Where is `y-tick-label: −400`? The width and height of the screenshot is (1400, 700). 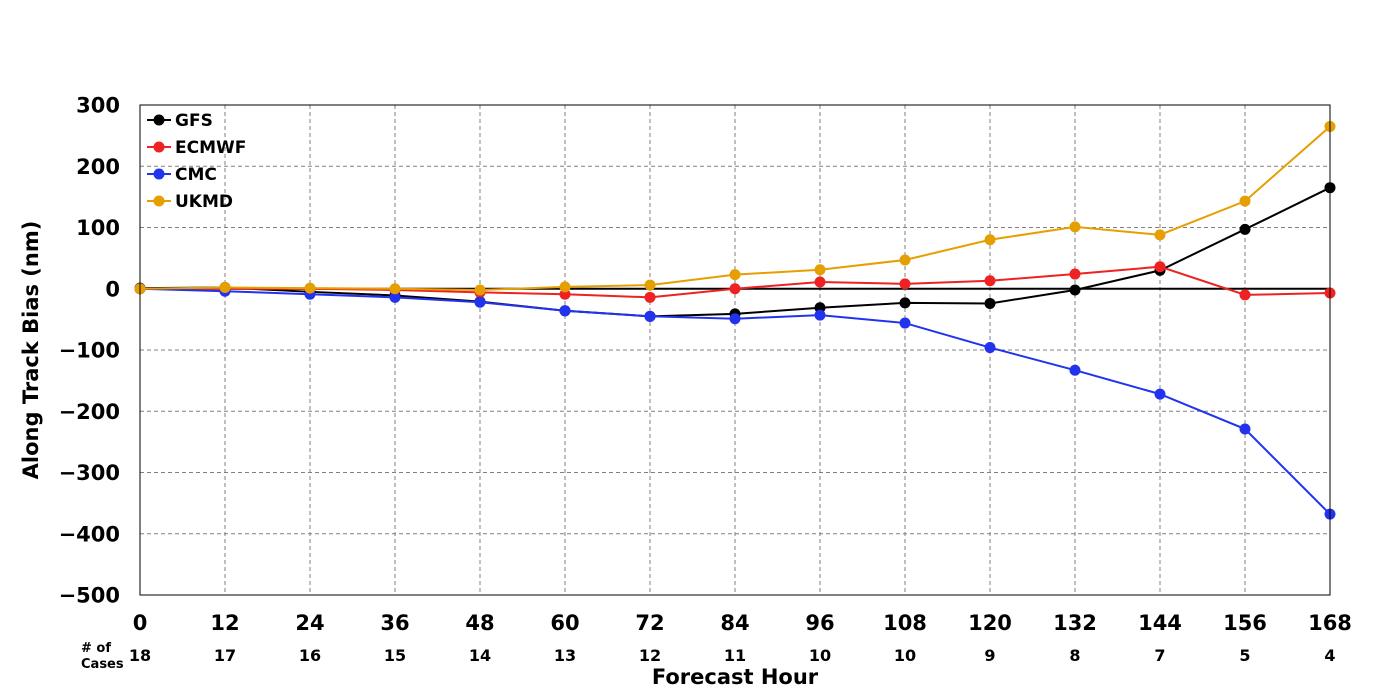 y-tick-label: −400 is located at coordinates (89, 534).